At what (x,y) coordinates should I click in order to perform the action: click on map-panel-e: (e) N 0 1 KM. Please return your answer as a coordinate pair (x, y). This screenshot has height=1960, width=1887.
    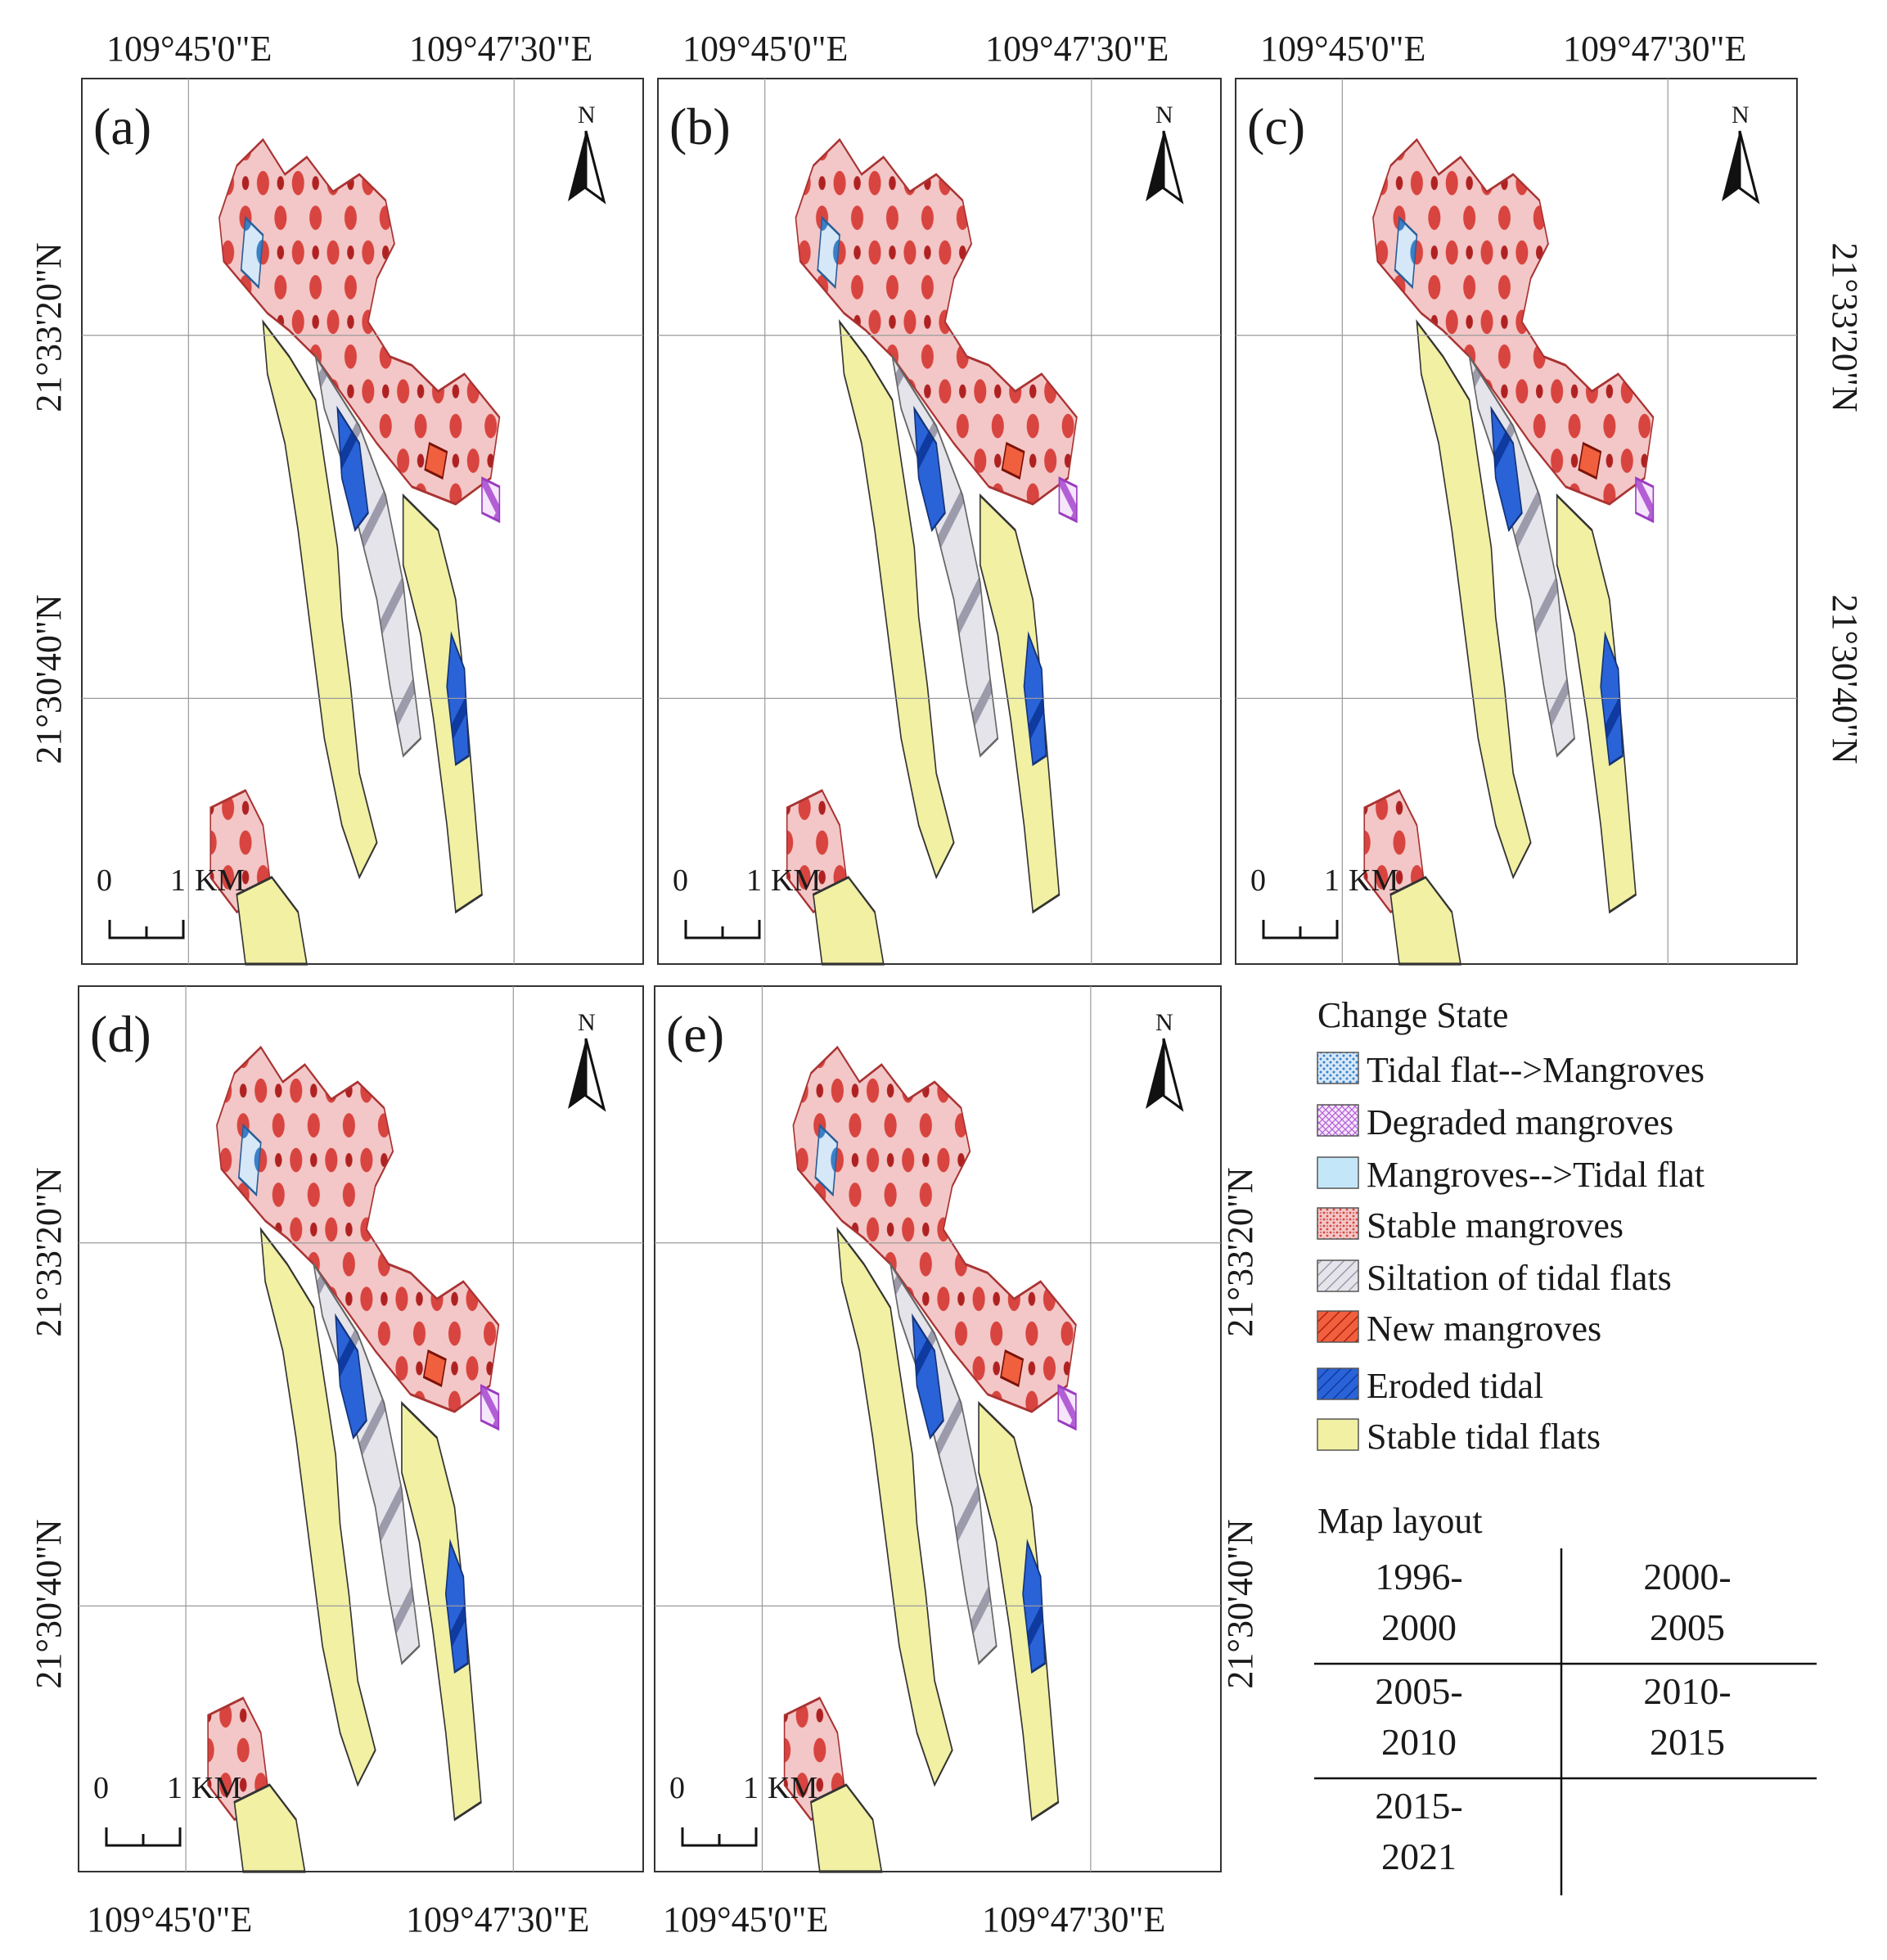
    Looking at the image, I should click on (938, 1429).